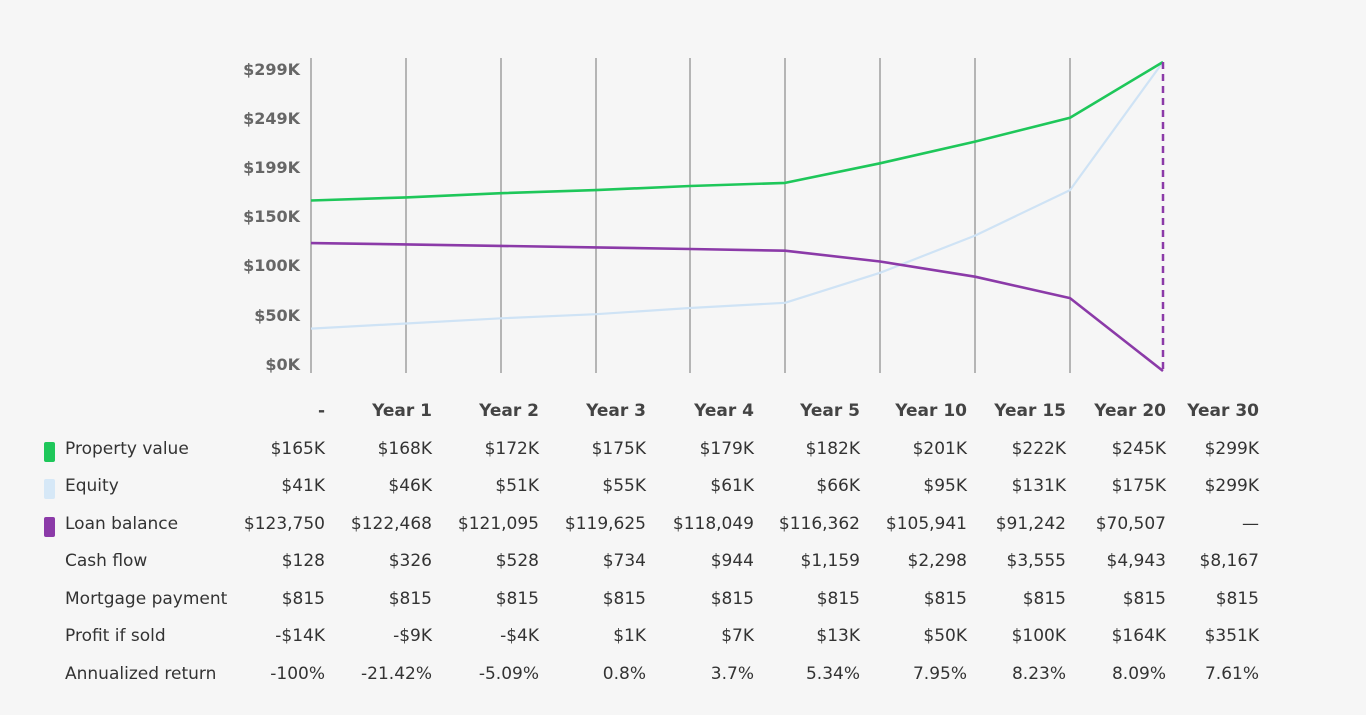  What do you see at coordinates (106, 561) in the screenshot?
I see `row-label: Cash flow` at bounding box center [106, 561].